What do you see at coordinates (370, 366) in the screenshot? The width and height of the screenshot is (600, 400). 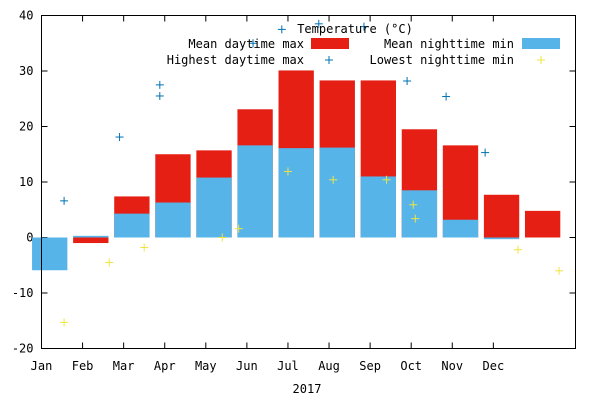 I see `x-tick-label: Sep` at bounding box center [370, 366].